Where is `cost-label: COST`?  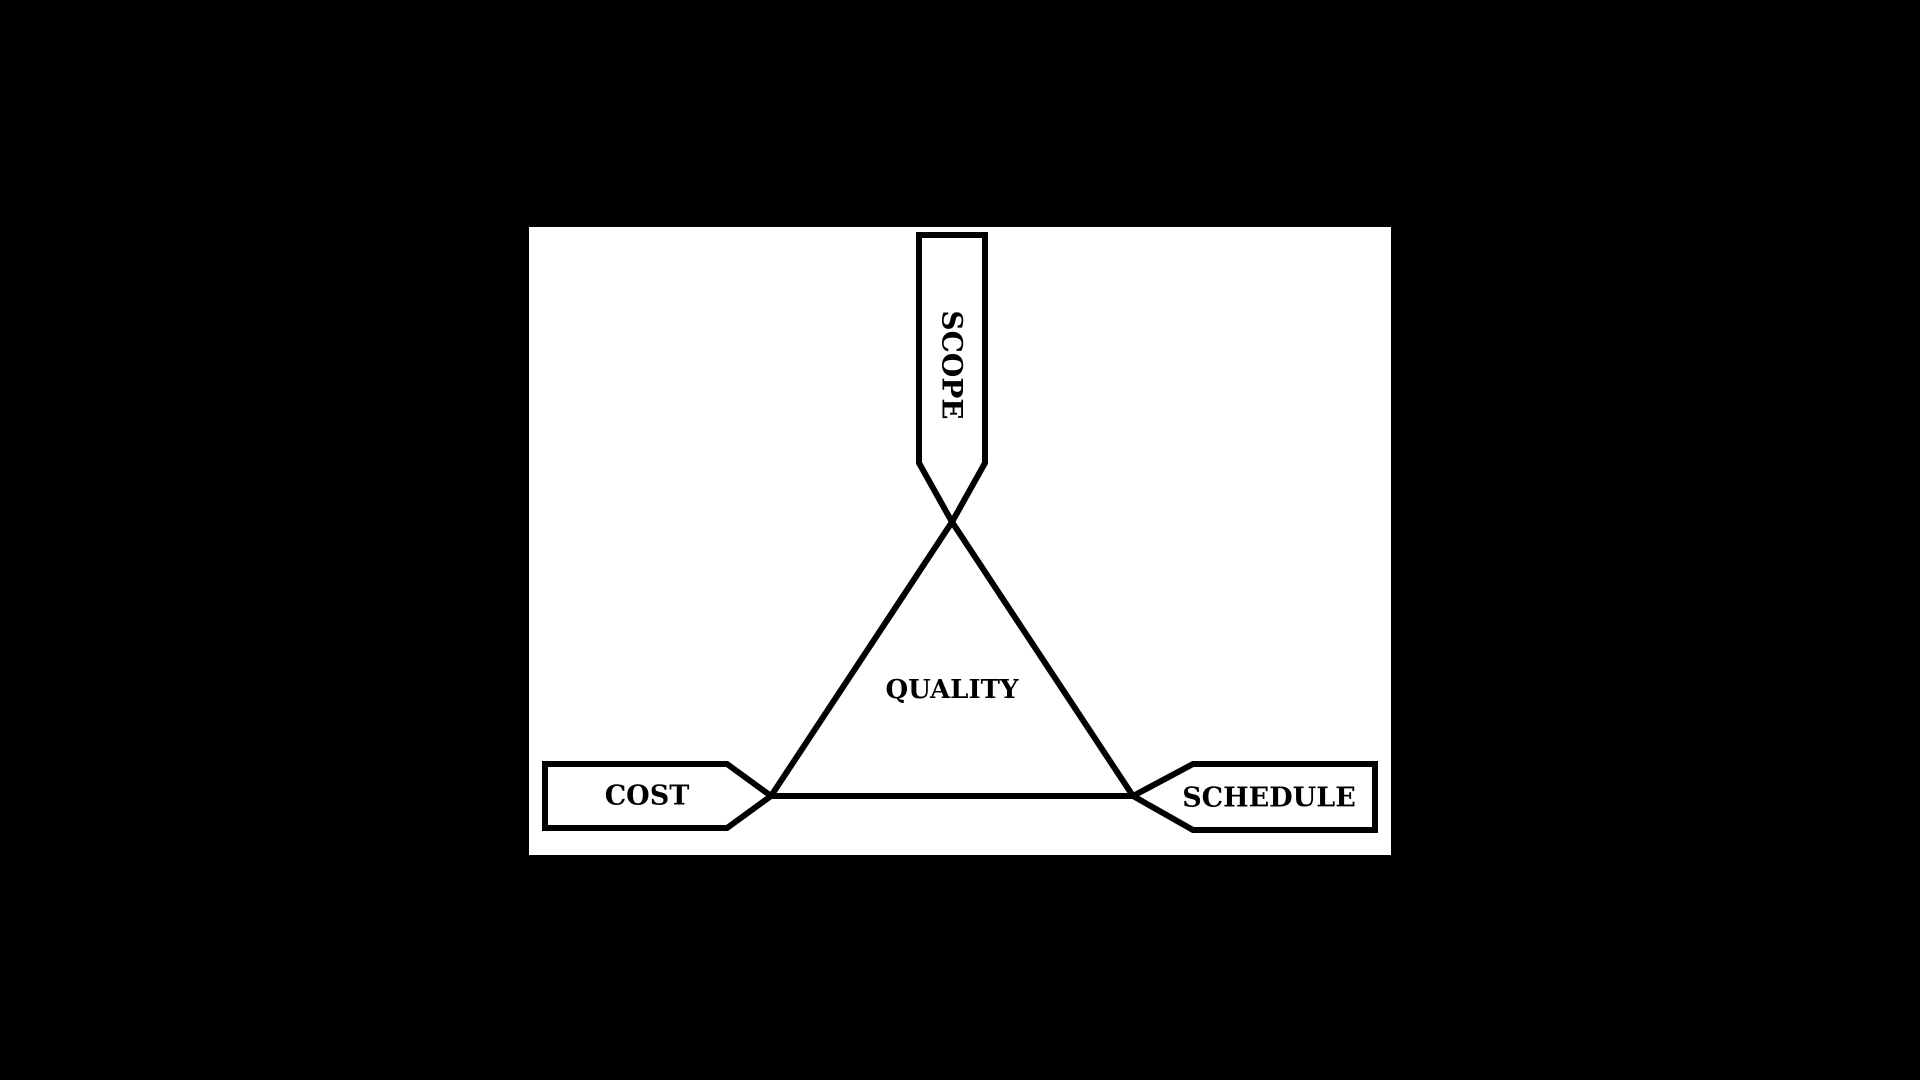
cost-label: COST is located at coordinates (647, 796).